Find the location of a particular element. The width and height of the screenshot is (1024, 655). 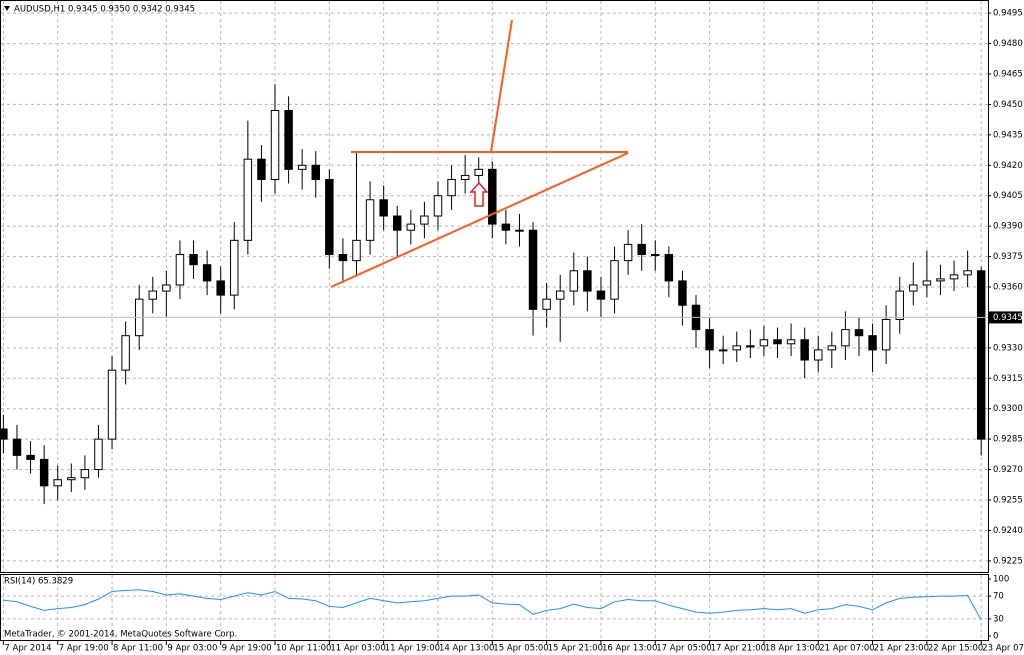

x-tick-label: 7 Apr 2014 is located at coordinates (27, 649).